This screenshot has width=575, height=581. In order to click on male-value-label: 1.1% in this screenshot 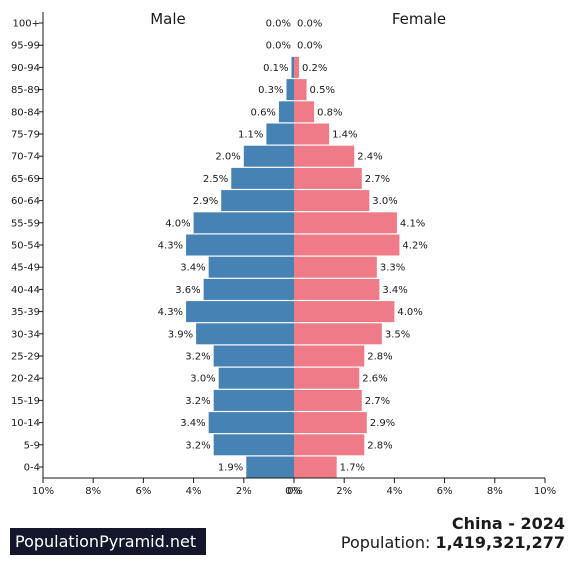, I will do `click(250, 135)`.